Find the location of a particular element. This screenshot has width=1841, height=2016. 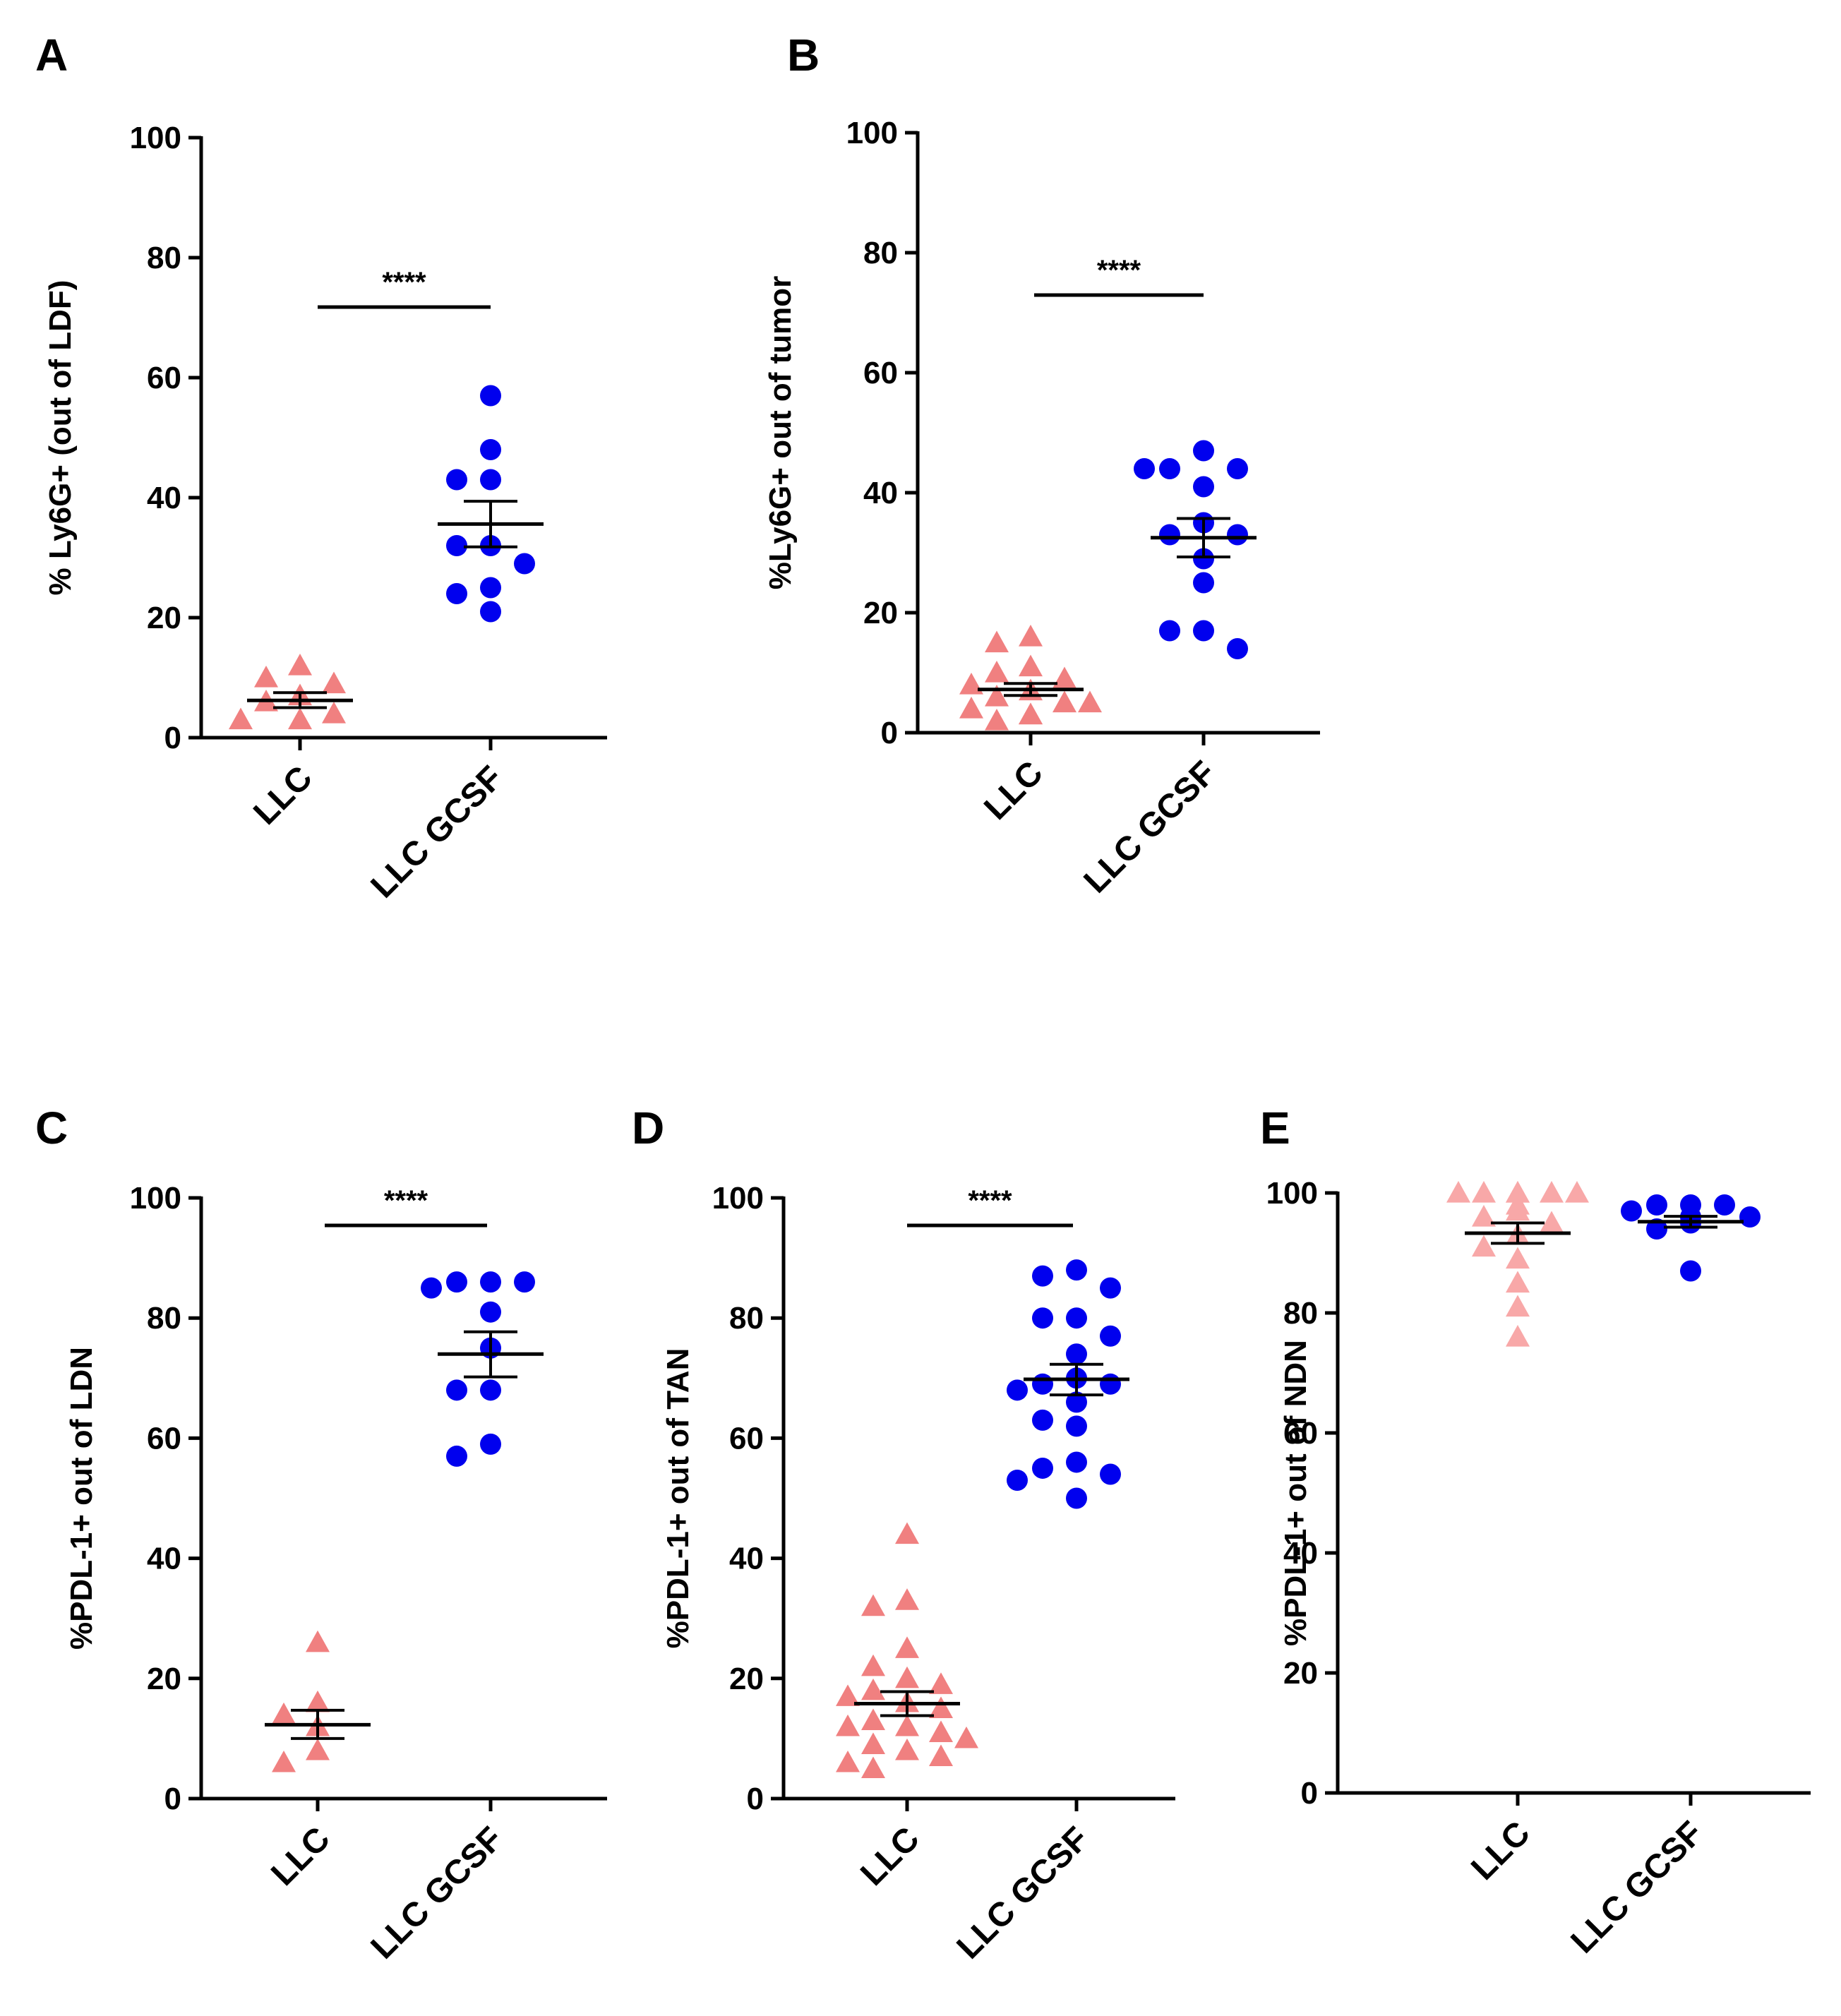

y-axis-label: %PDL-1+ out of TAN is located at coordinates (678, 1498).